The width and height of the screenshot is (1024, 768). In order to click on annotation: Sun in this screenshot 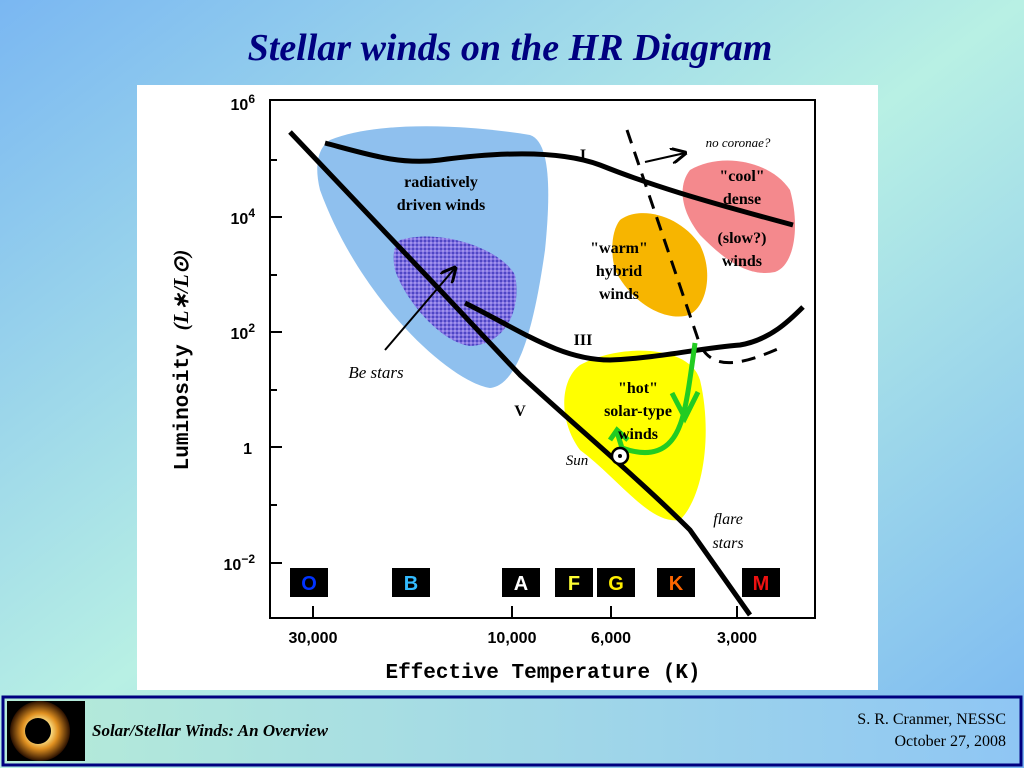, I will do `click(577, 461)`.